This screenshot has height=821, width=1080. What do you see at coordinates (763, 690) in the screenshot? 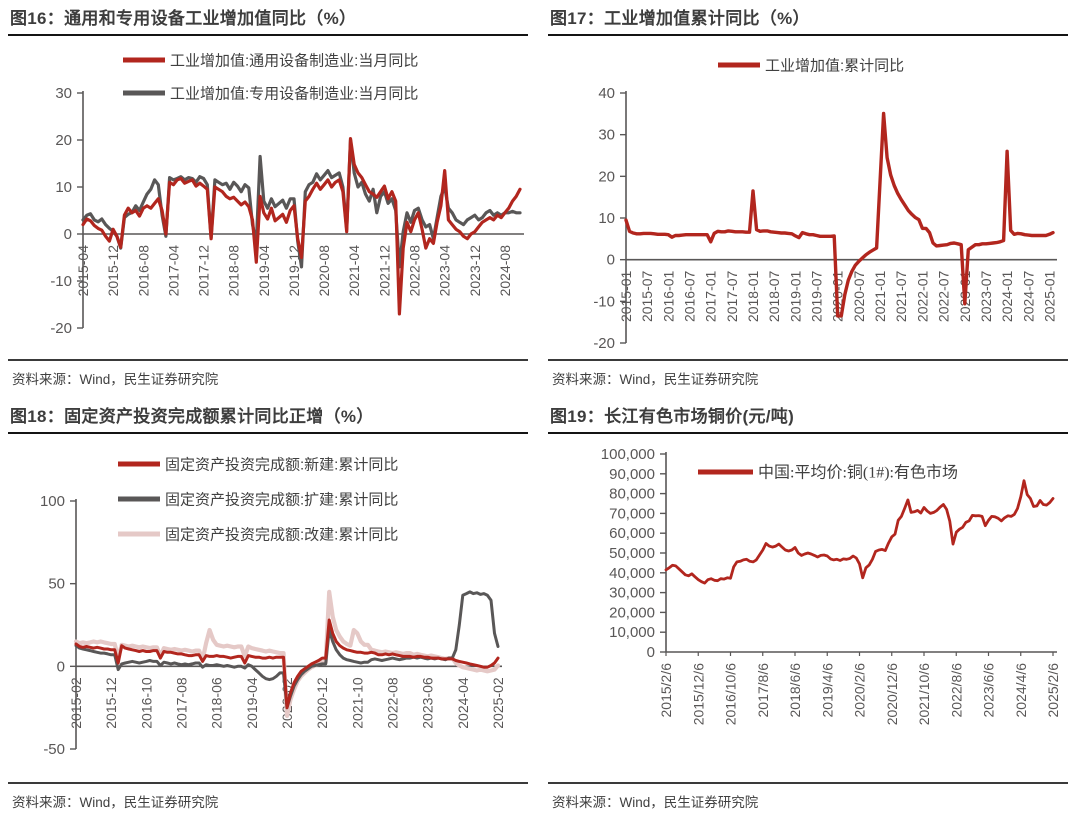
I see `svg-text: 2017/8/6` at bounding box center [763, 690].